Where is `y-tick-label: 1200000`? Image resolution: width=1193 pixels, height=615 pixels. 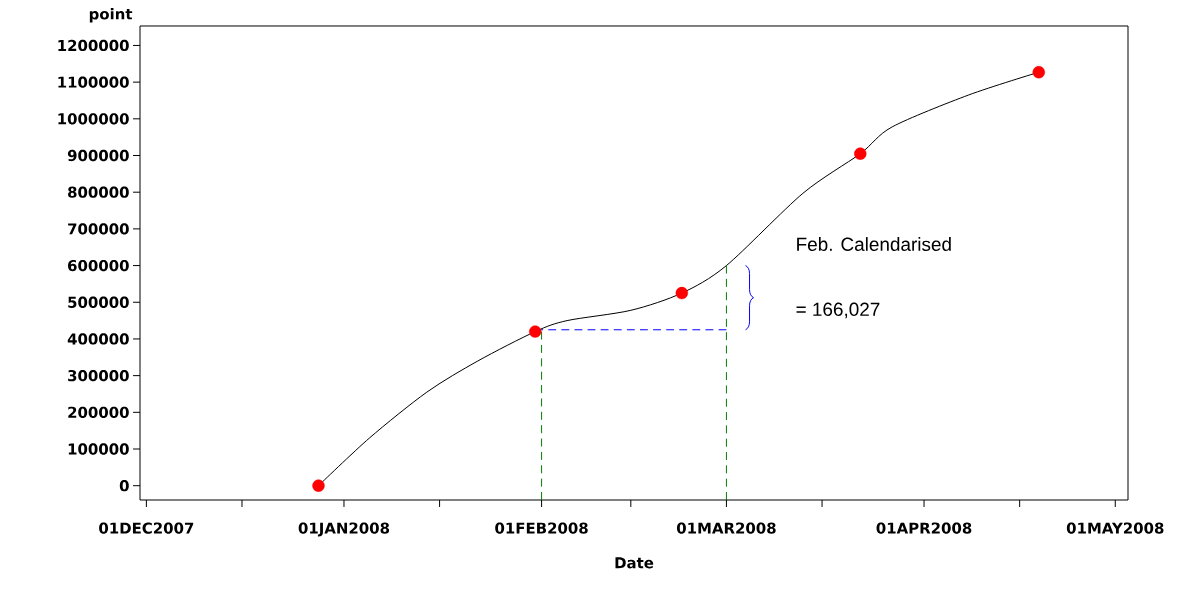
y-tick-label: 1200000 is located at coordinates (93, 45).